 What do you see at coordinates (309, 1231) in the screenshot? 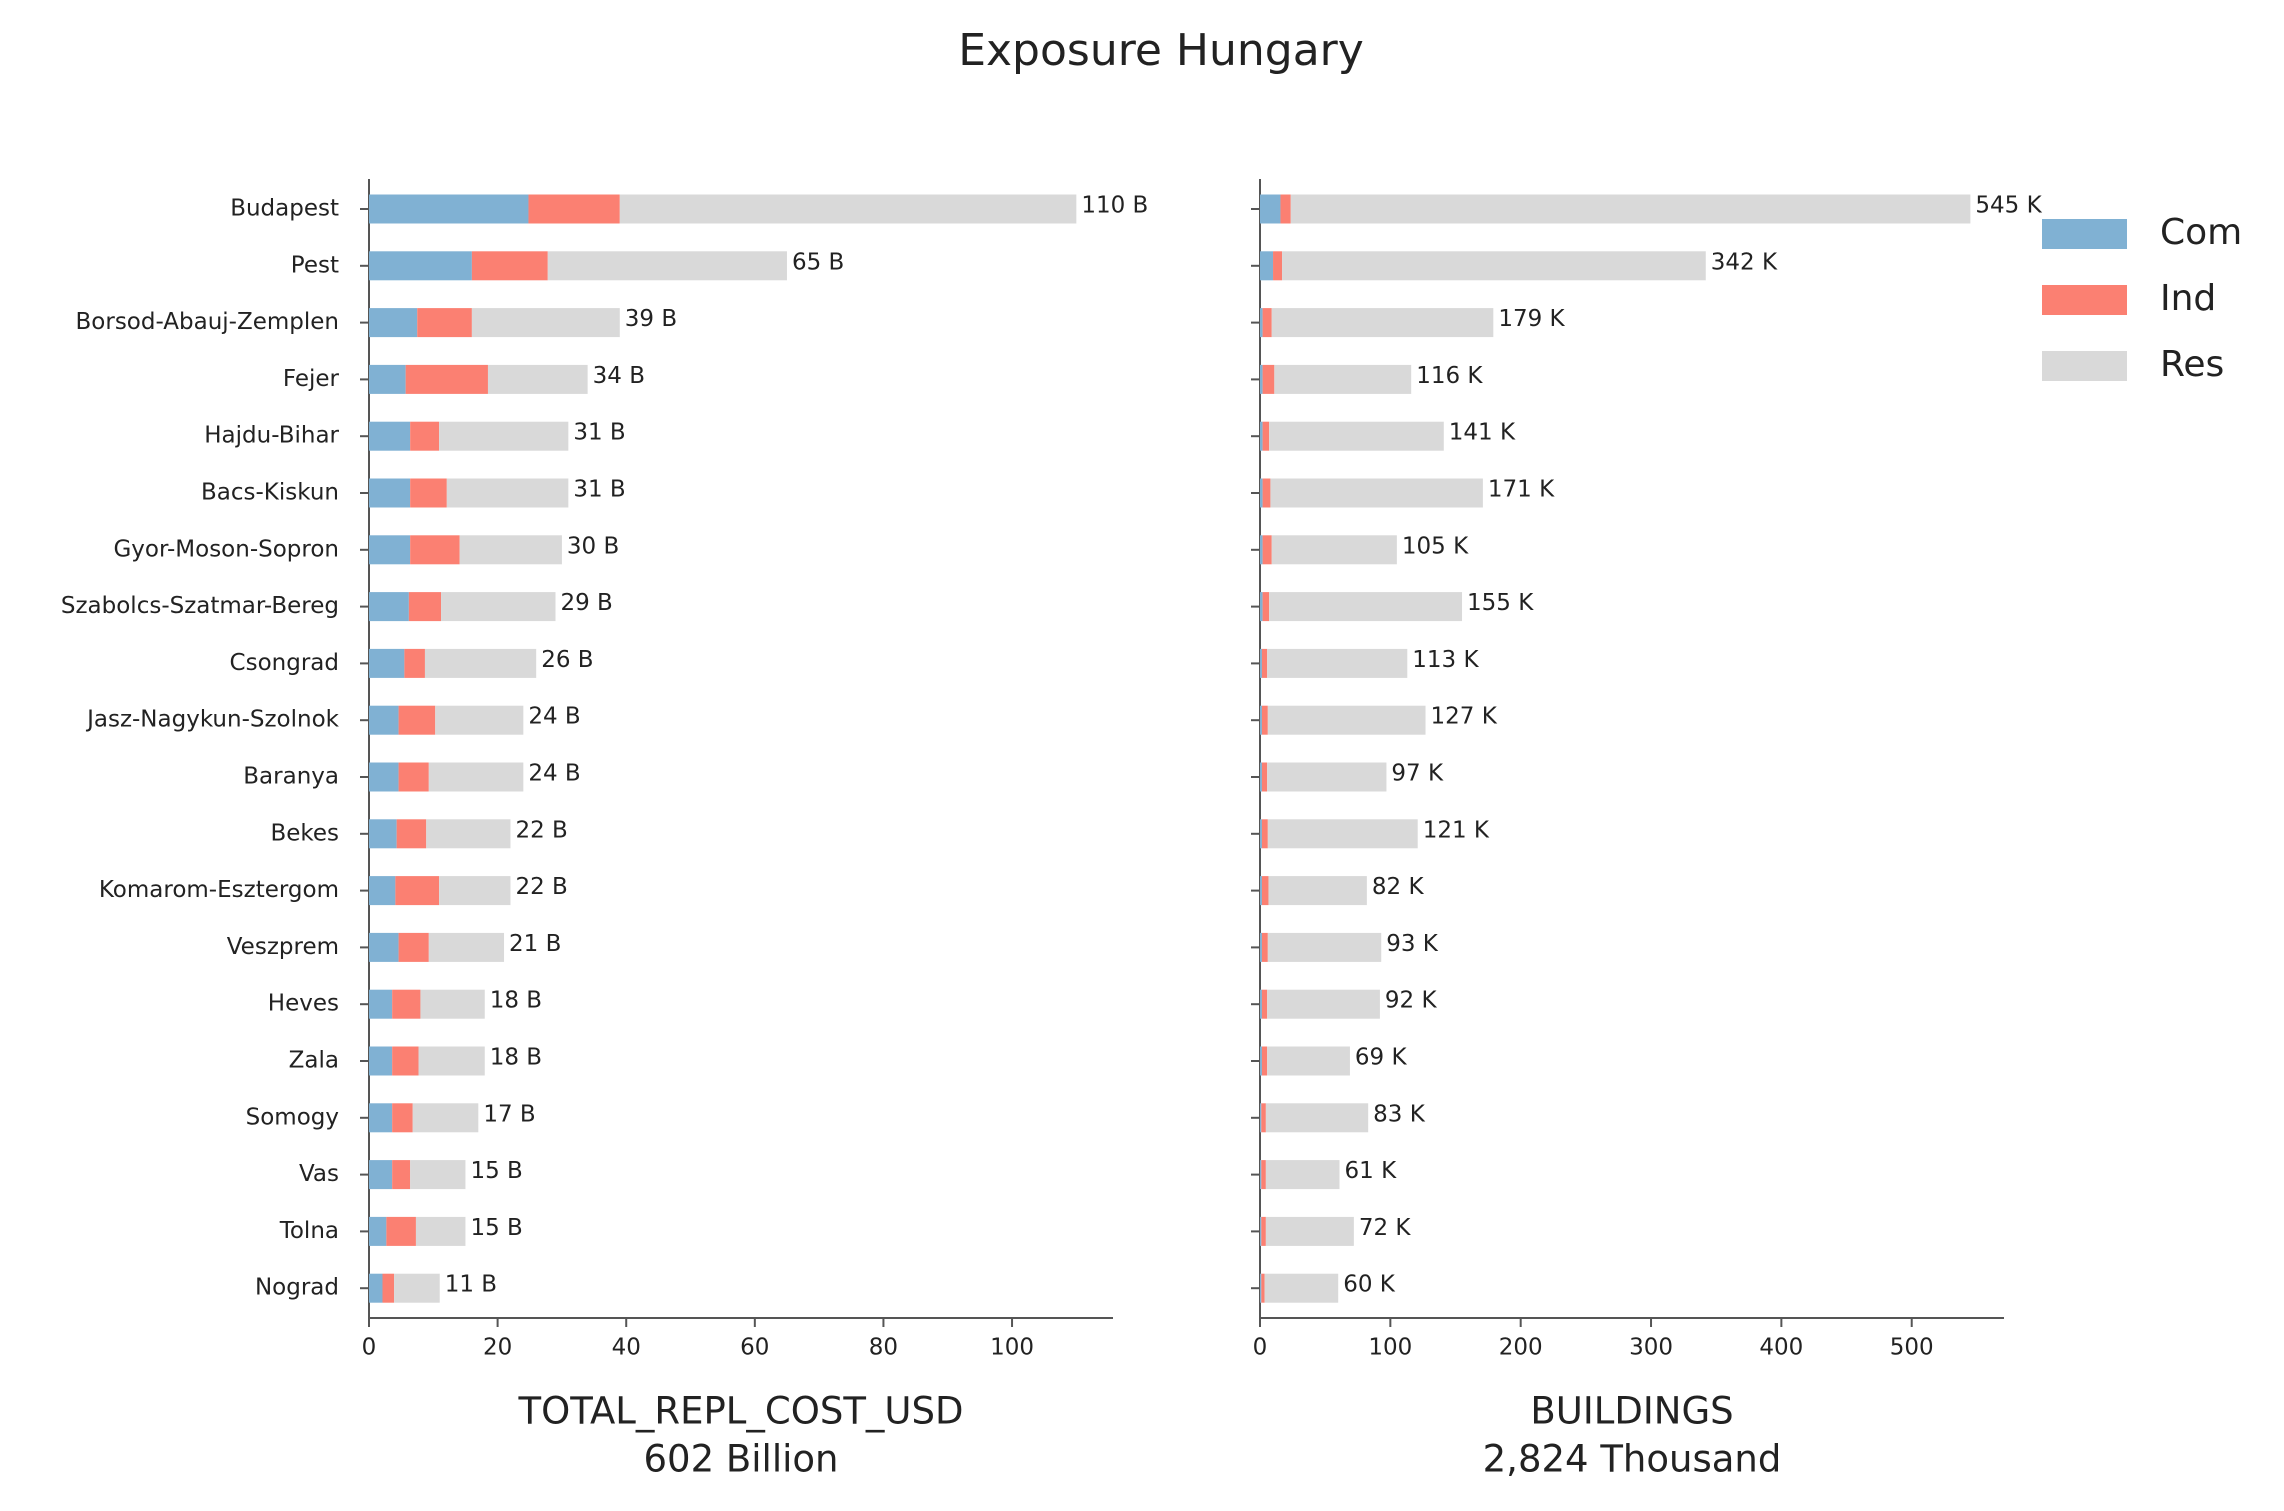
I see `y-tick-label: Tolna` at bounding box center [309, 1231].